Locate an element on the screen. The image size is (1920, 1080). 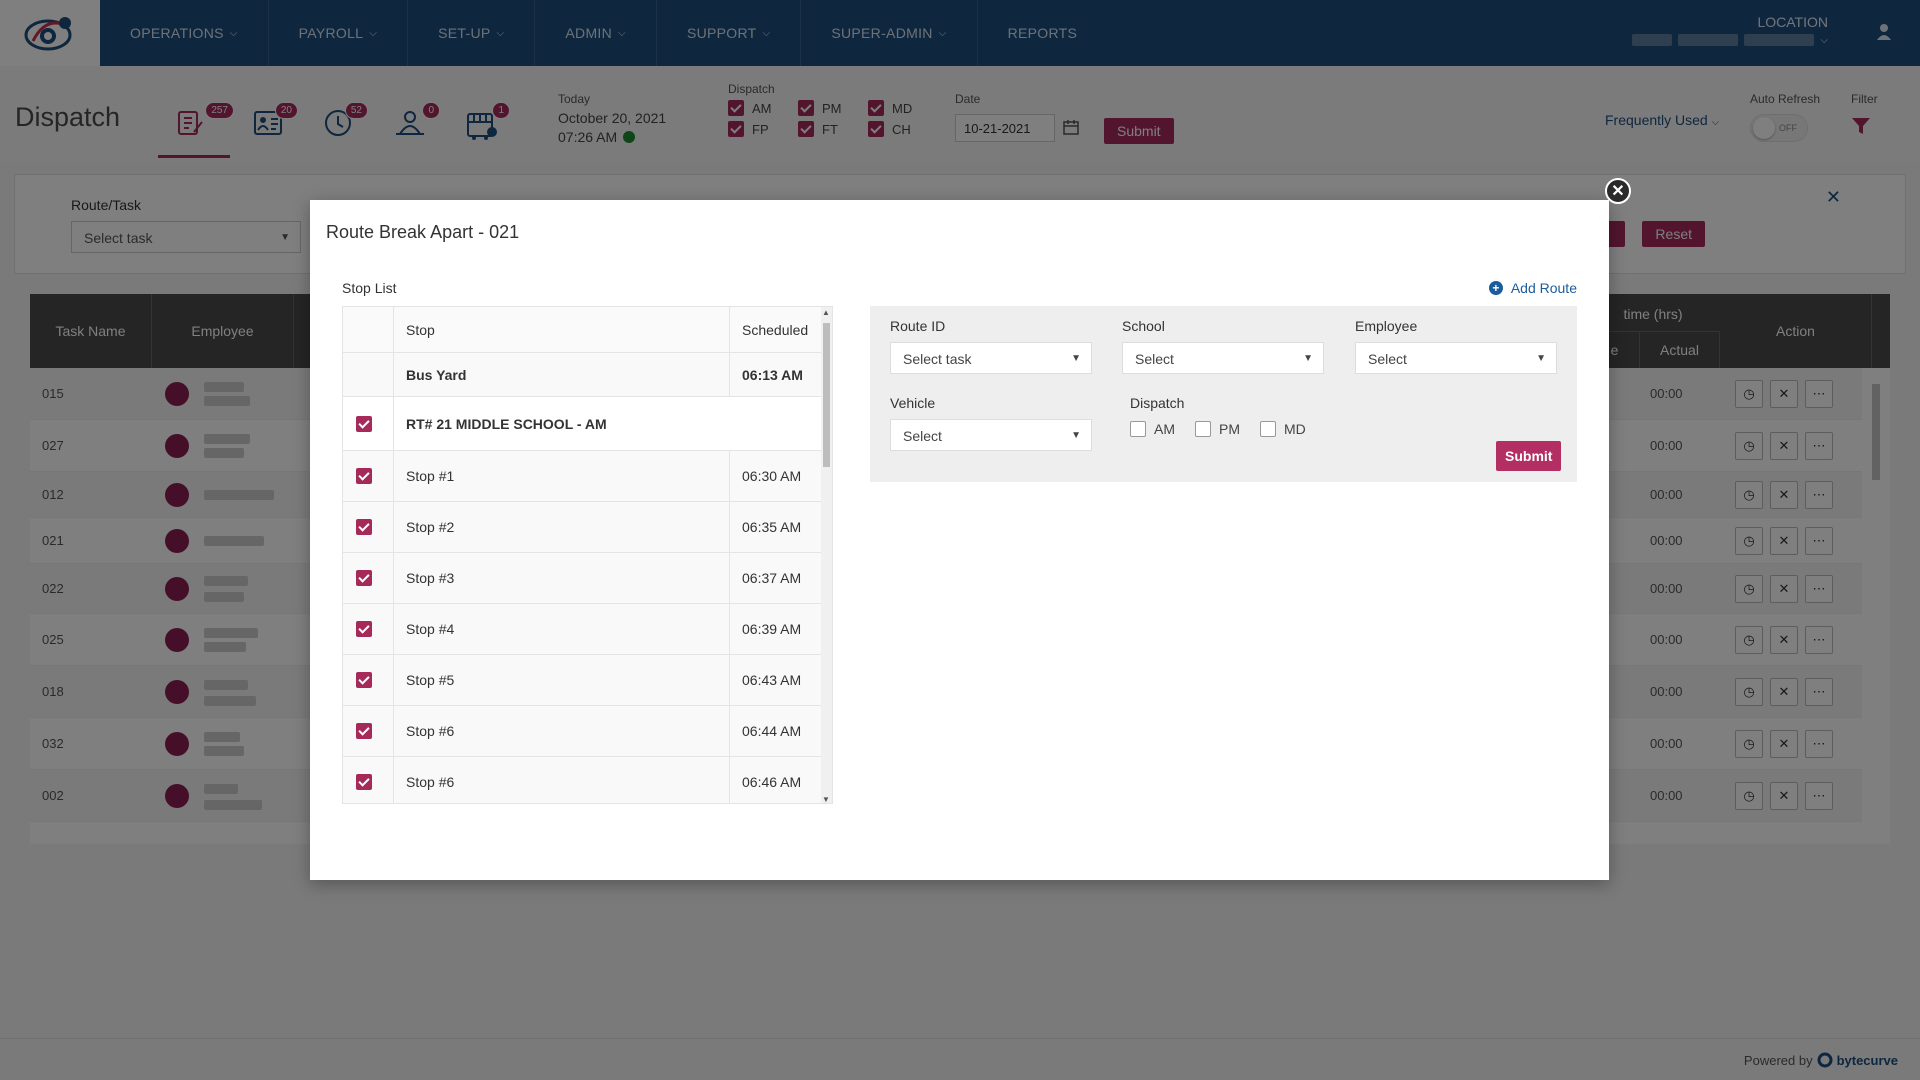
scheduled-column-header: Scheduled is located at coordinates (776, 329).